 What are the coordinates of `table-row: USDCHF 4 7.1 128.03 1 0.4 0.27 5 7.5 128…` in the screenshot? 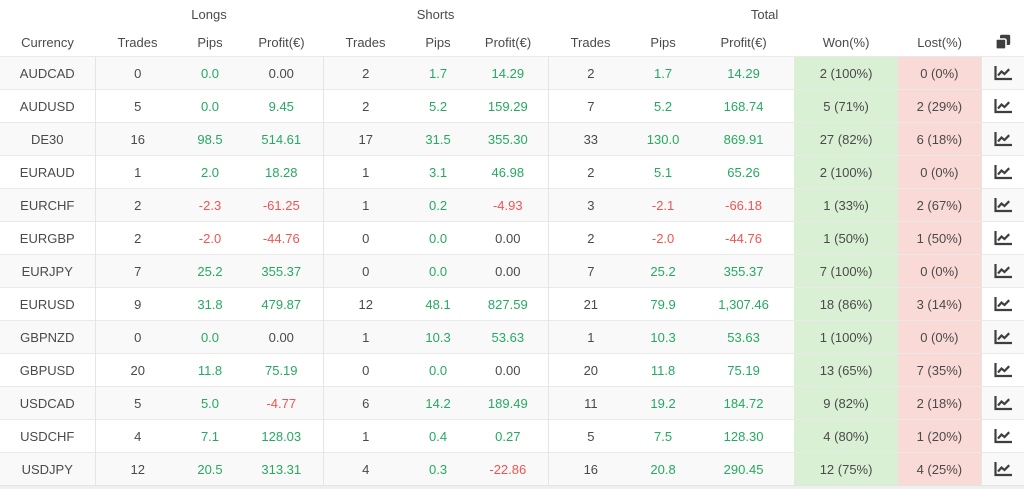 It's located at (512, 436).